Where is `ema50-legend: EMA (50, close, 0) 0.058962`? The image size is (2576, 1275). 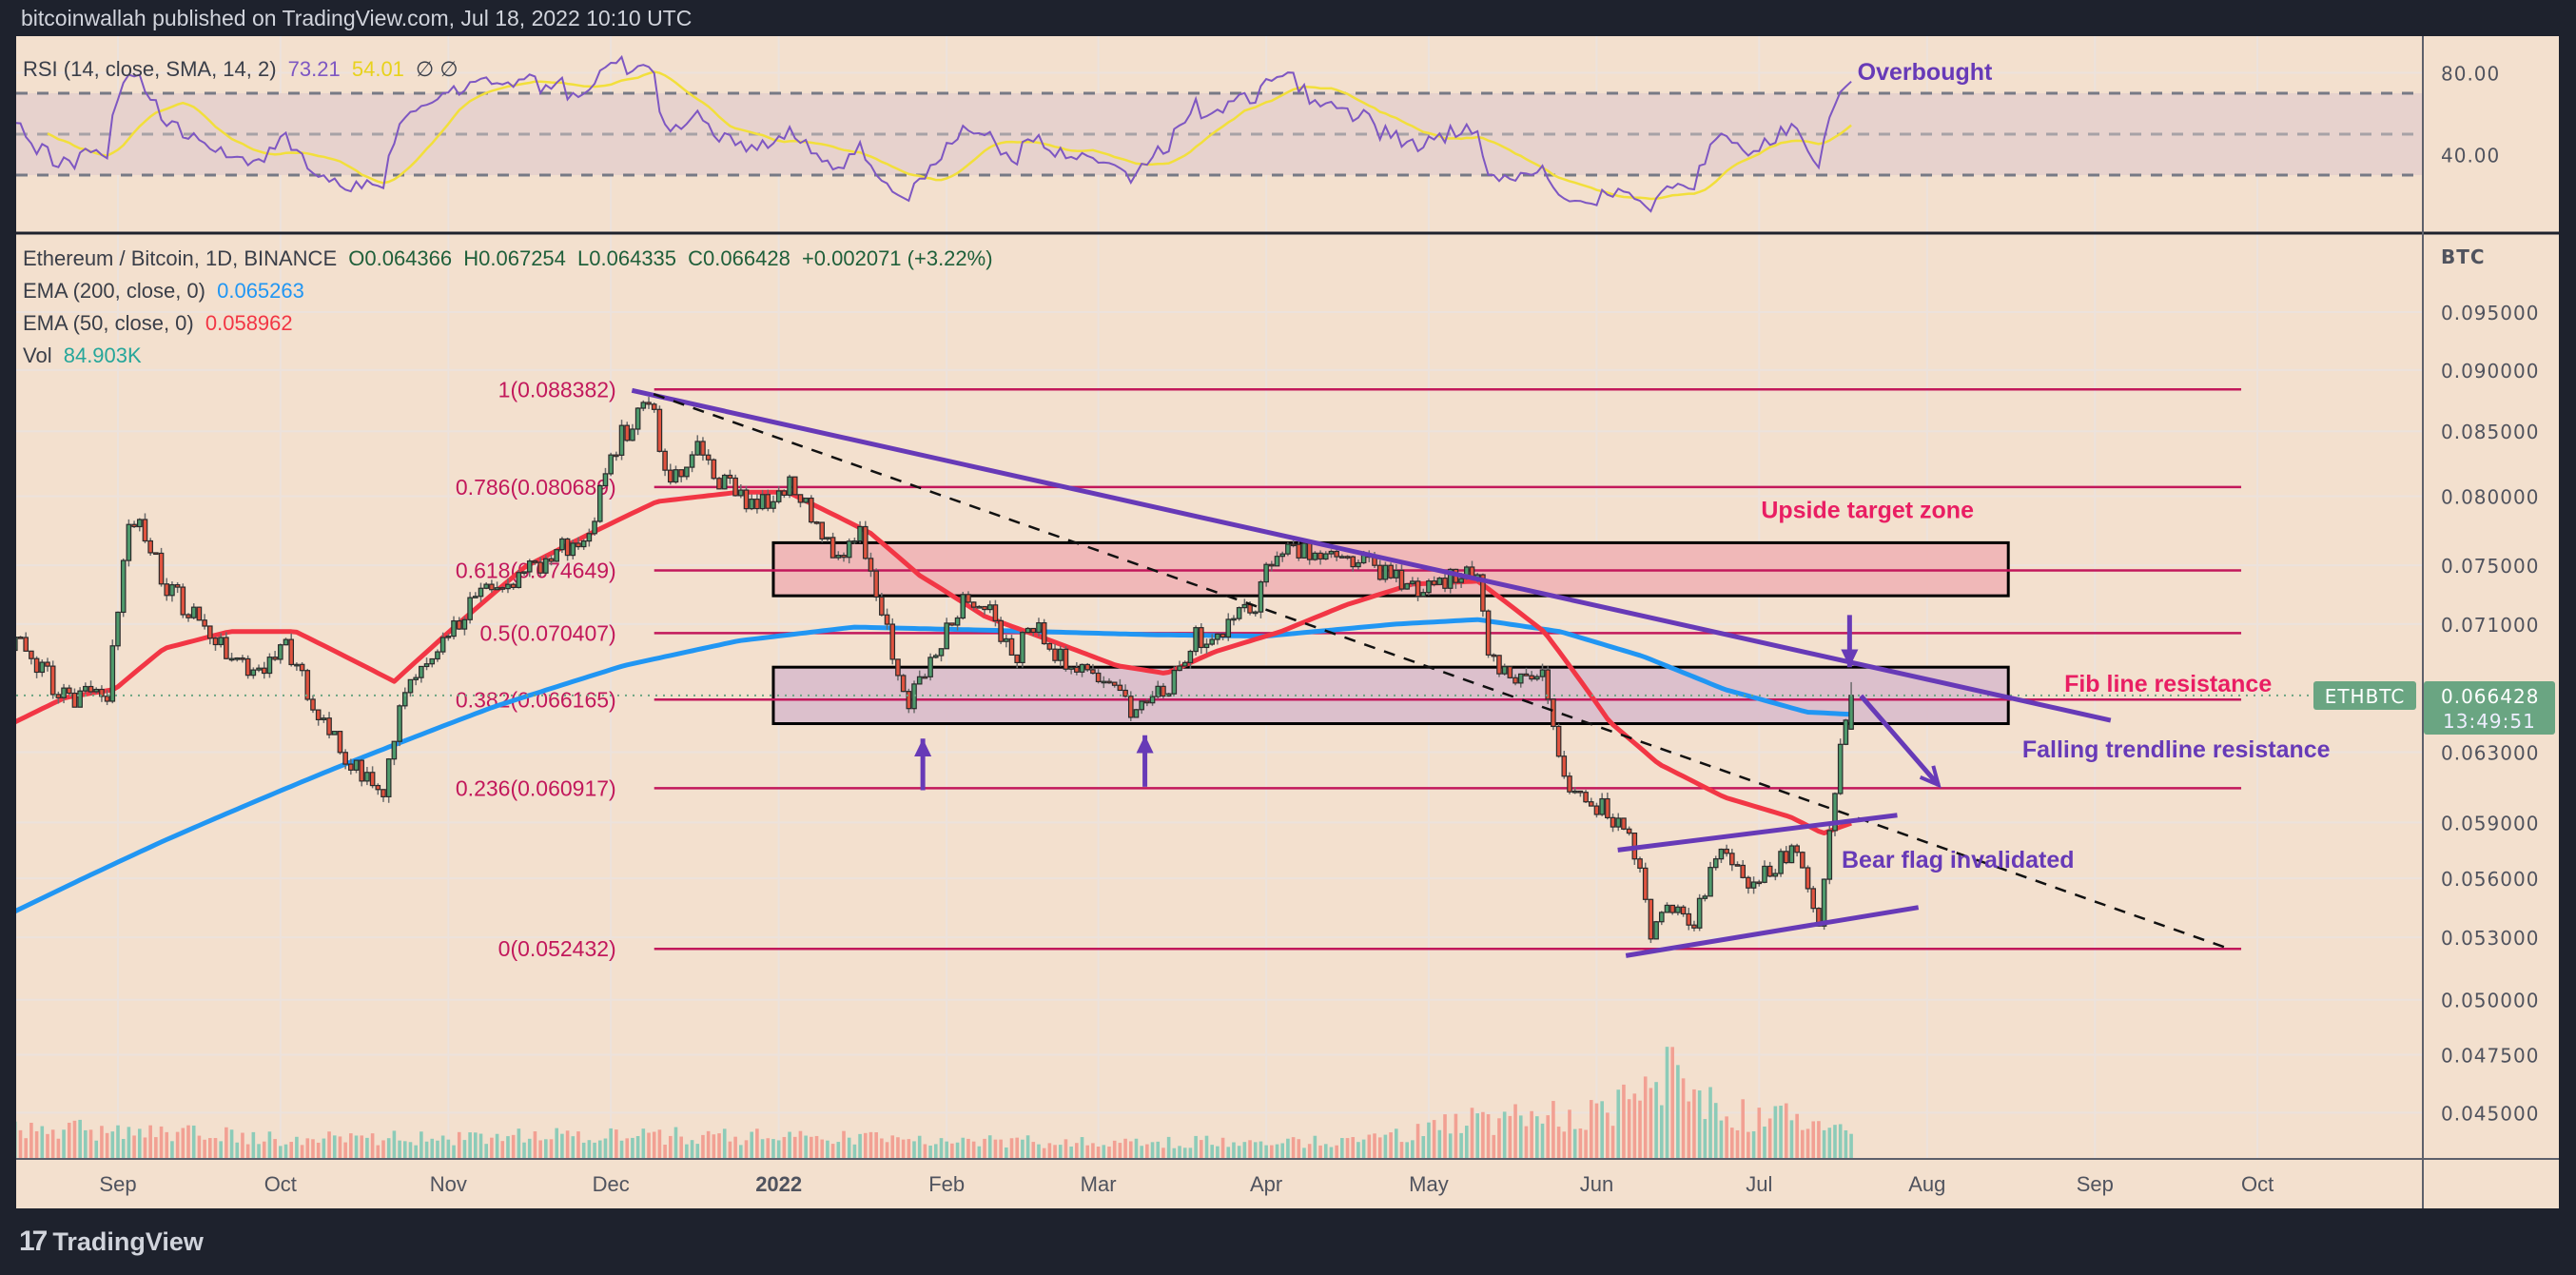 ema50-legend: EMA (50, close, 0) 0.058962 is located at coordinates (161, 323).